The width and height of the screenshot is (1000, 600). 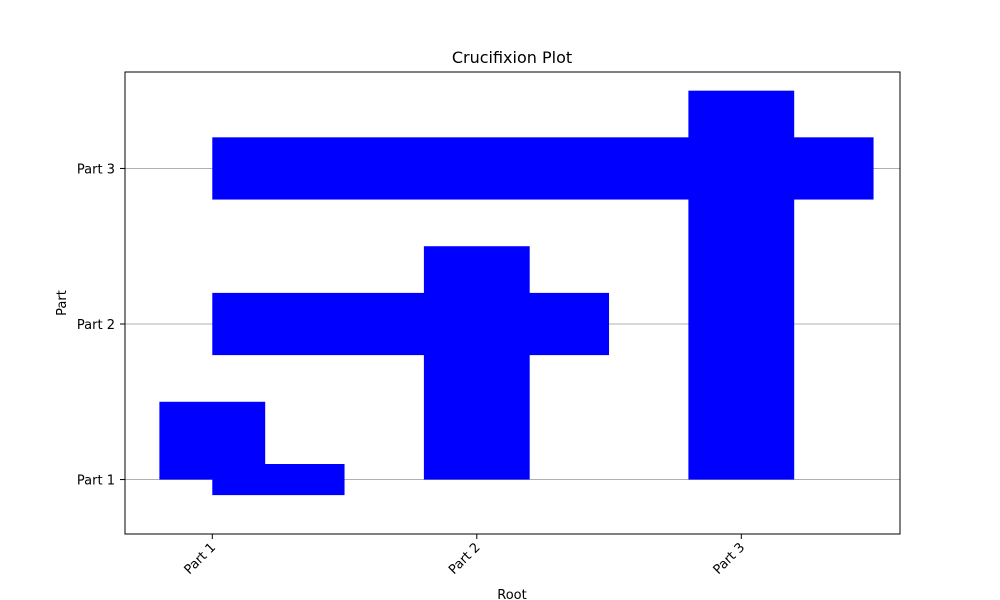 What do you see at coordinates (62, 303) in the screenshot?
I see `y-axis-label: Part` at bounding box center [62, 303].